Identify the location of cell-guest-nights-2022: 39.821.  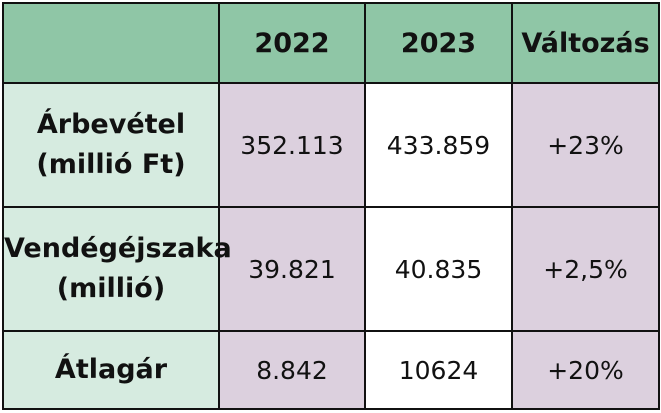
(292, 269).